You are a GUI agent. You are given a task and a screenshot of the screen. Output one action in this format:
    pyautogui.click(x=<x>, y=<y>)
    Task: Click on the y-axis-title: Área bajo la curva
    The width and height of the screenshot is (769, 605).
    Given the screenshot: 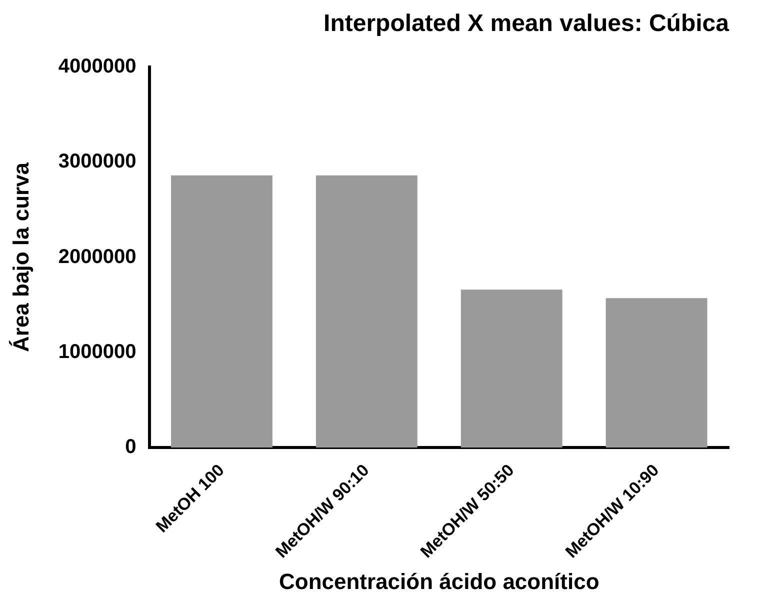 What is the action you would take?
    pyautogui.click(x=21, y=257)
    